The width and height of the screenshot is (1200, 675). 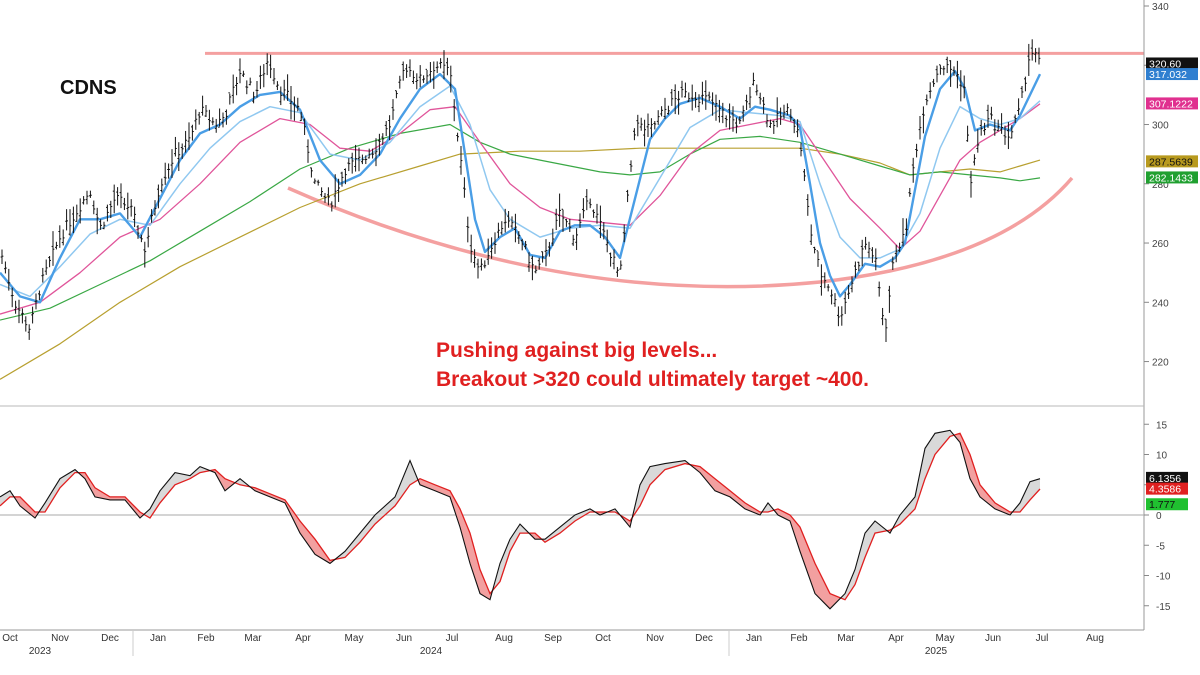 What do you see at coordinates (1167, 489) in the screenshot?
I see `osc-value-label: 4.3586` at bounding box center [1167, 489].